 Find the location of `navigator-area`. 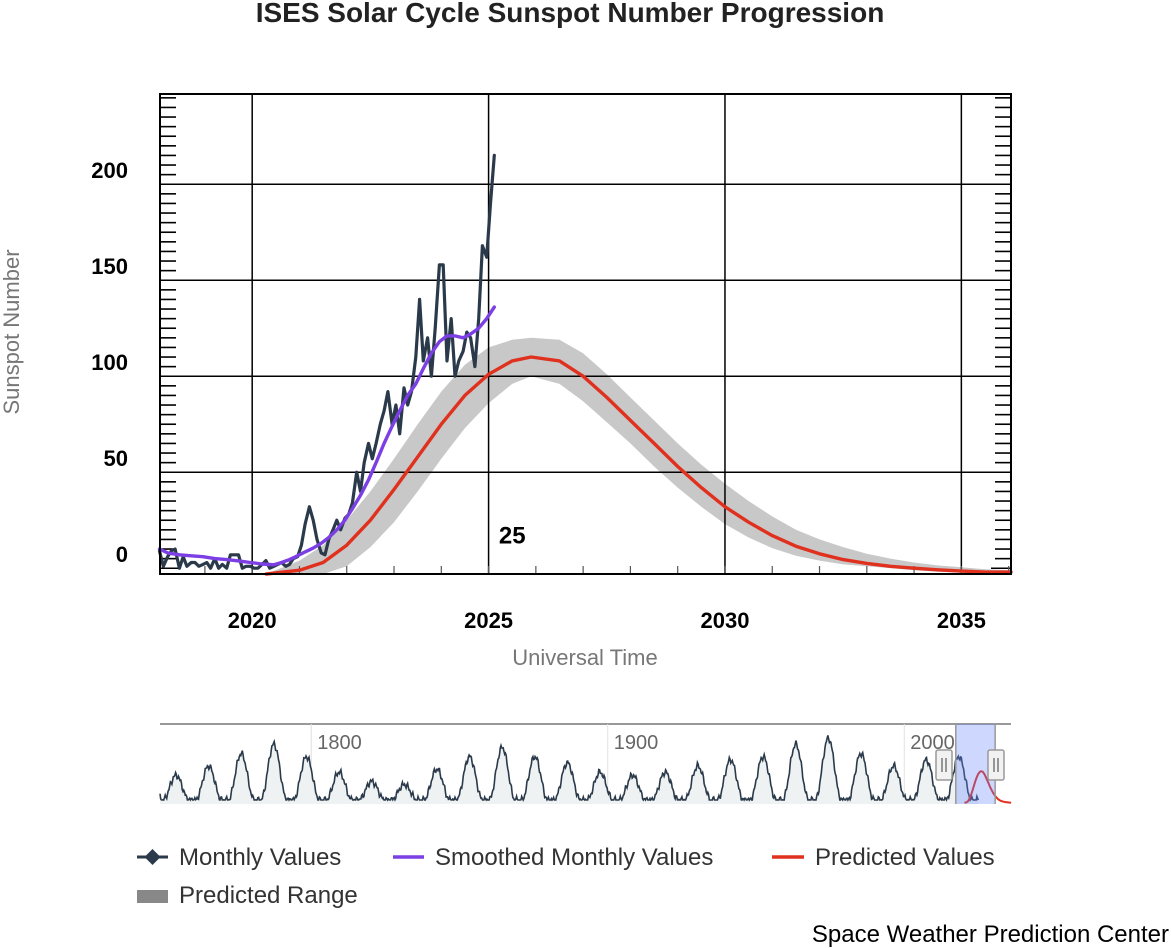

navigator-area is located at coordinates (569, 769).